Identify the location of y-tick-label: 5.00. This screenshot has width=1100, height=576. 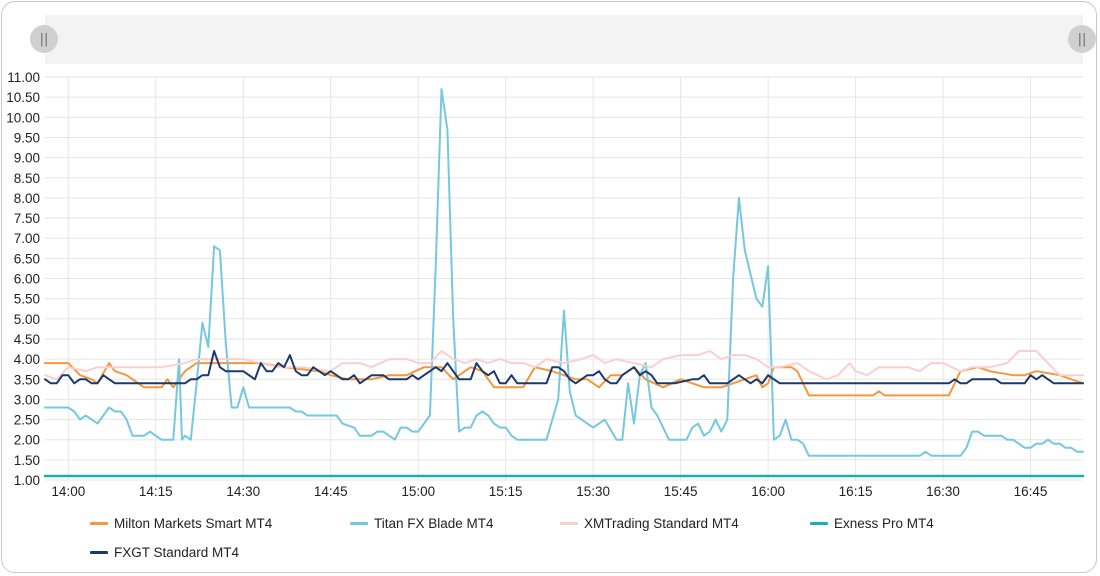
(27, 319).